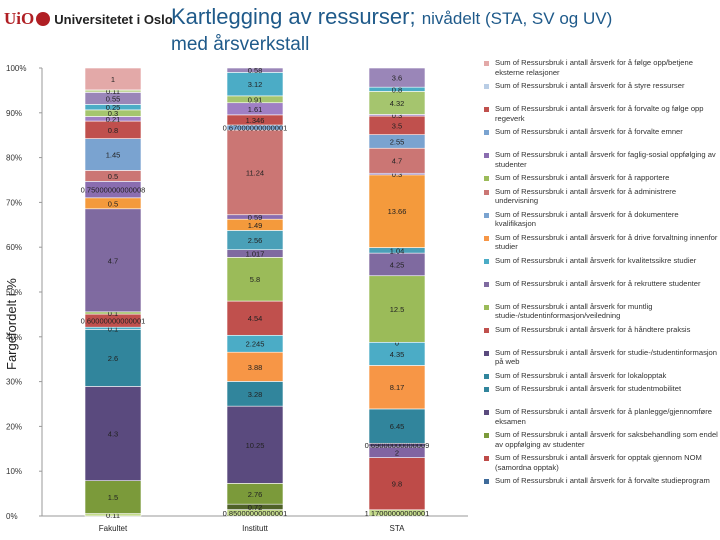  Describe the element at coordinates (113, 515) in the screenshot. I see `data-label: 0.11` at that location.